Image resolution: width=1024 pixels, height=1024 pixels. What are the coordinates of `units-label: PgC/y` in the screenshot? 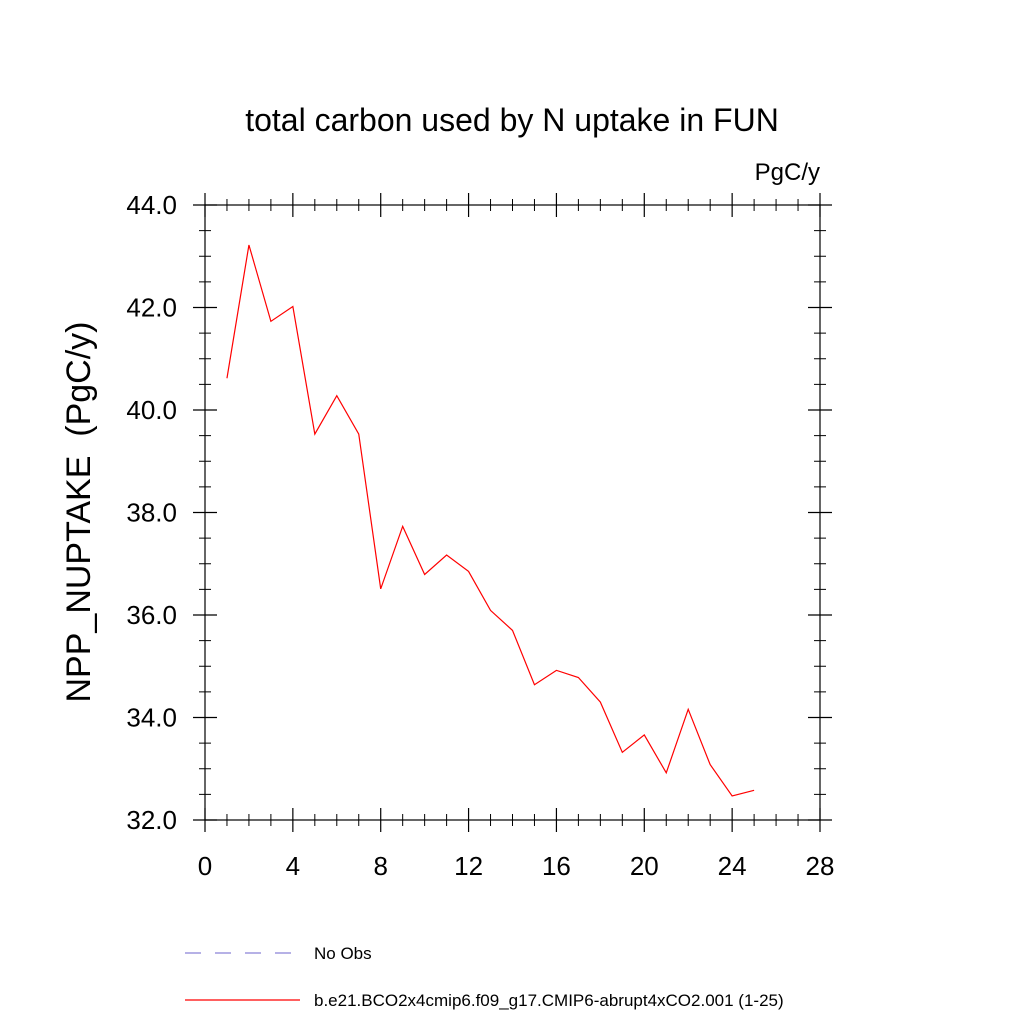 It's located at (787, 172).